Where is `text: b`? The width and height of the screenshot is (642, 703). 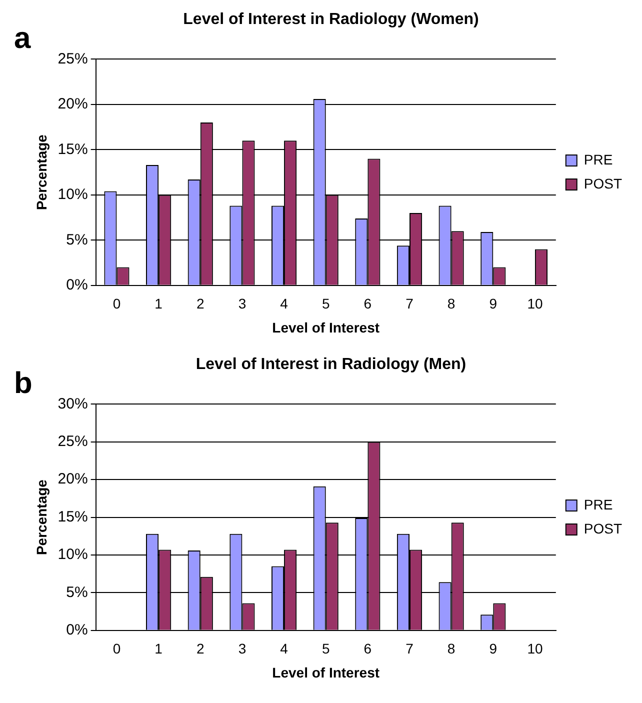 text: b is located at coordinates (23, 384).